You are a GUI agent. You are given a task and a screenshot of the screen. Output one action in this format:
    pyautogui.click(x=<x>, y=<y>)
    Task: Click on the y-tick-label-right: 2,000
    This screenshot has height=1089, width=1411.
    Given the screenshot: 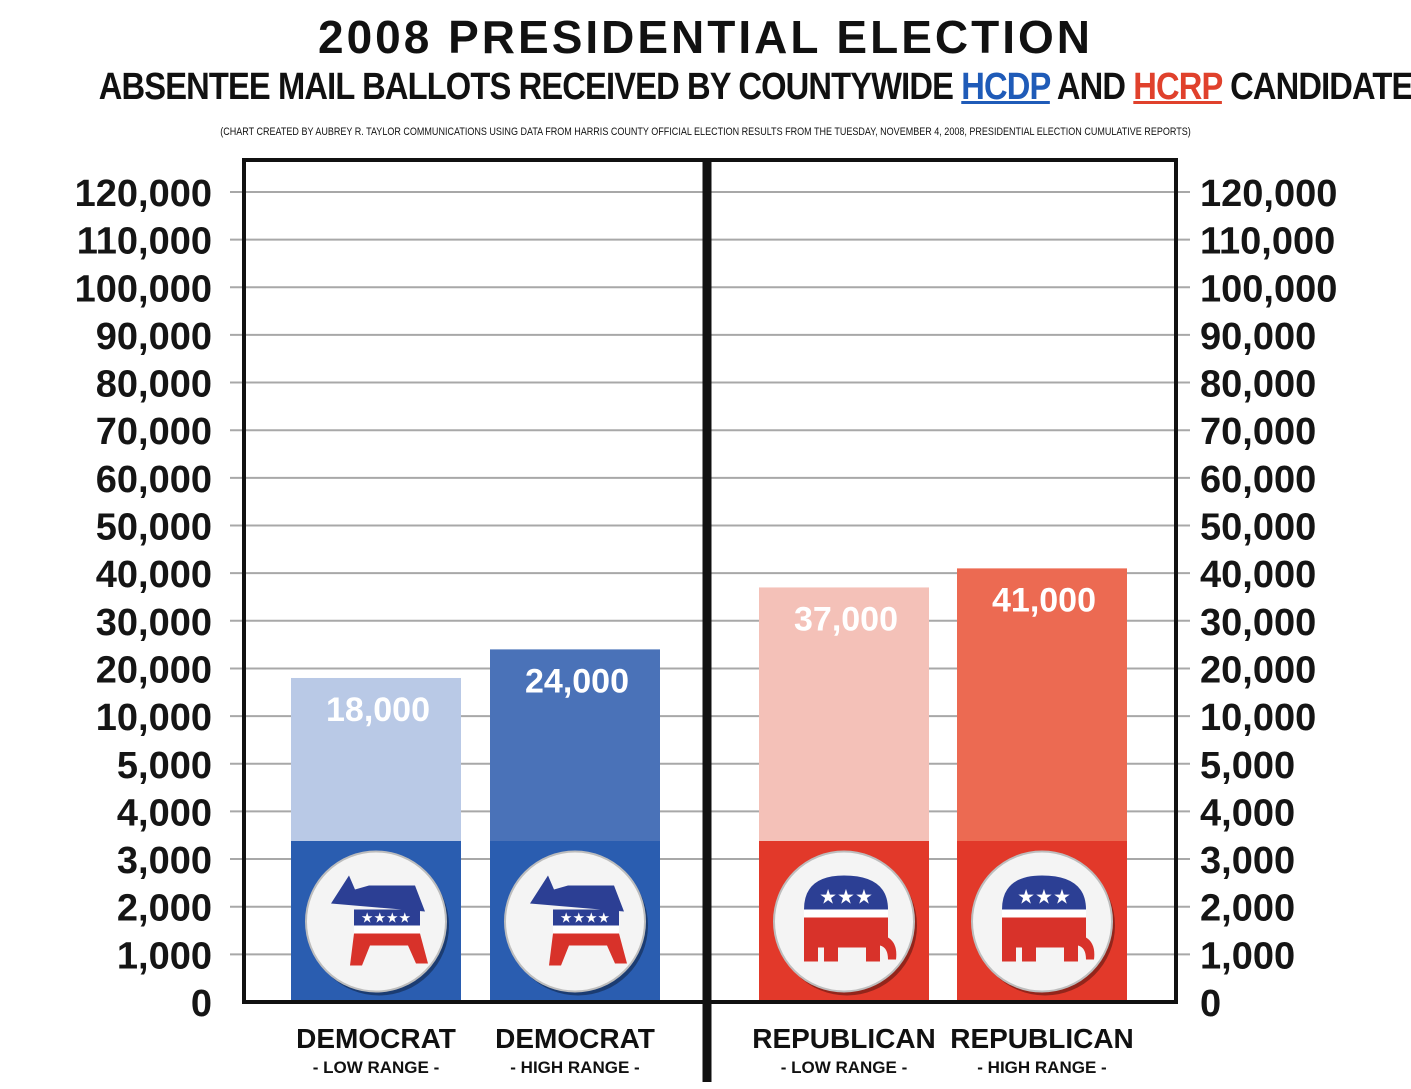 What is the action you would take?
    pyautogui.click(x=1247, y=909)
    